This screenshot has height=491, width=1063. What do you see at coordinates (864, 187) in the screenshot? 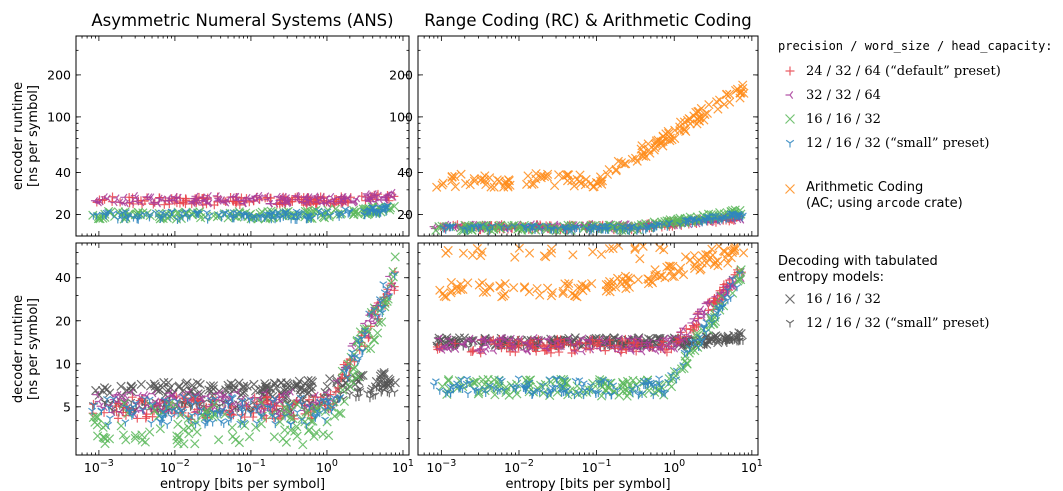
I see `legend-label: Arithmetic Coding` at bounding box center [864, 187].